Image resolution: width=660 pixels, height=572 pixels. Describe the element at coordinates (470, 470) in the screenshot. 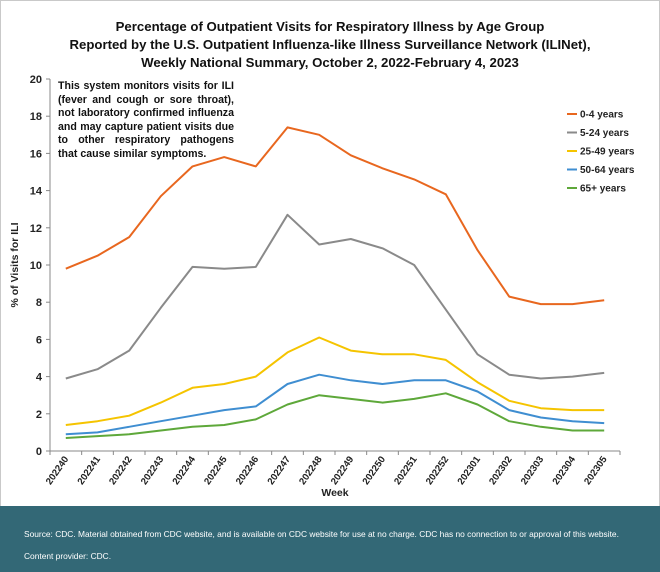

I see `x-tick-label: 202301` at that location.